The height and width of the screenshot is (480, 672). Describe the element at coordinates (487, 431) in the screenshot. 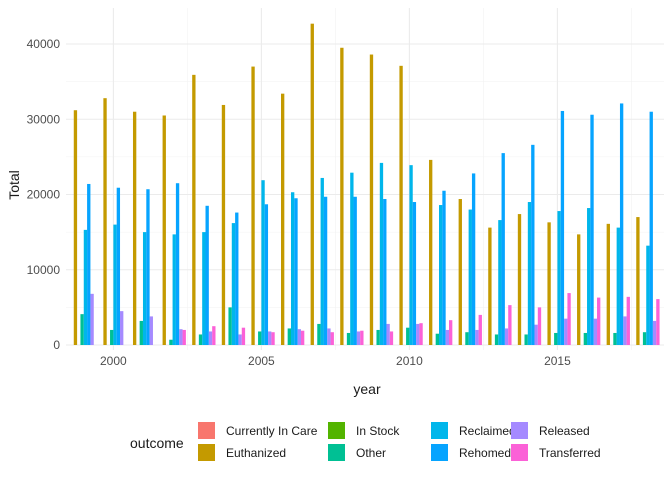

I see `legend-label: Reclaimed` at that location.